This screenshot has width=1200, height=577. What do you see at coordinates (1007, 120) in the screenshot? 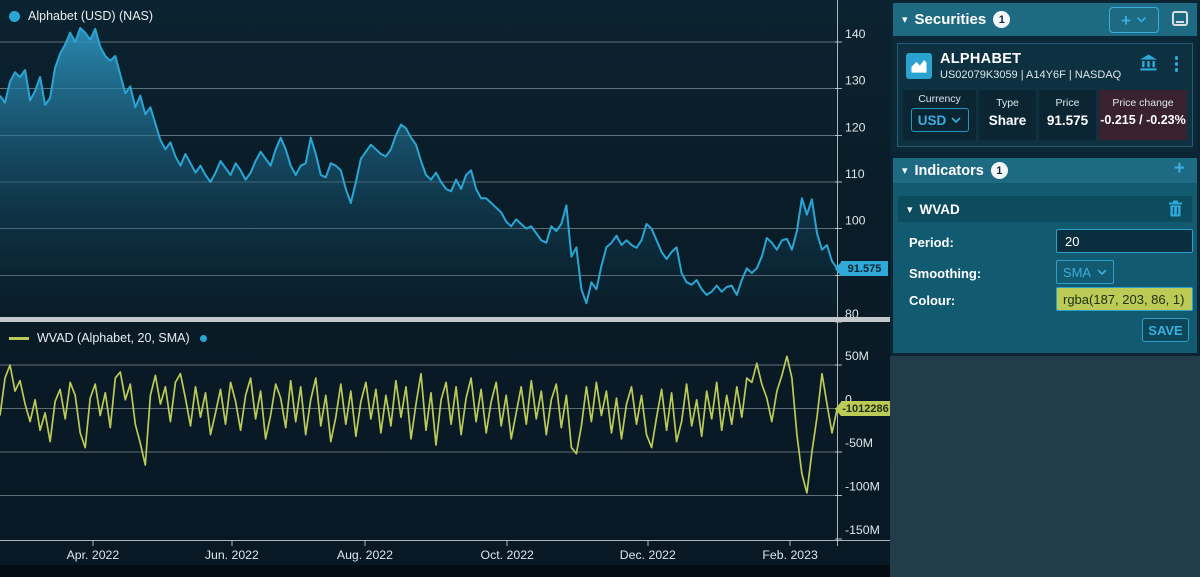
I see `type-value: Share` at bounding box center [1007, 120].